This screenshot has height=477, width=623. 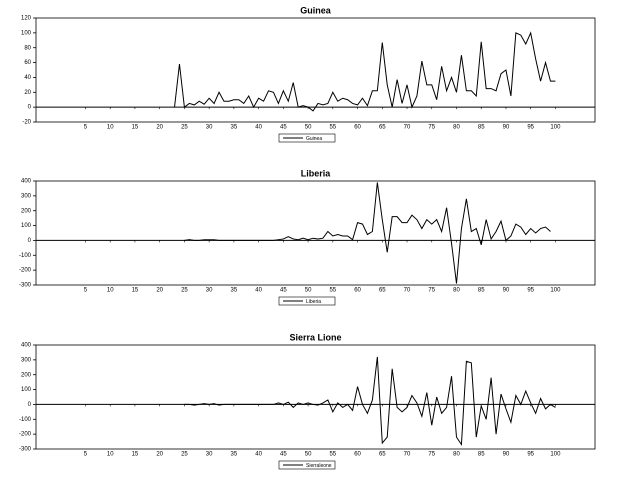 What do you see at coordinates (27, 93) in the screenshot?
I see `y-tick-label: 20` at bounding box center [27, 93].